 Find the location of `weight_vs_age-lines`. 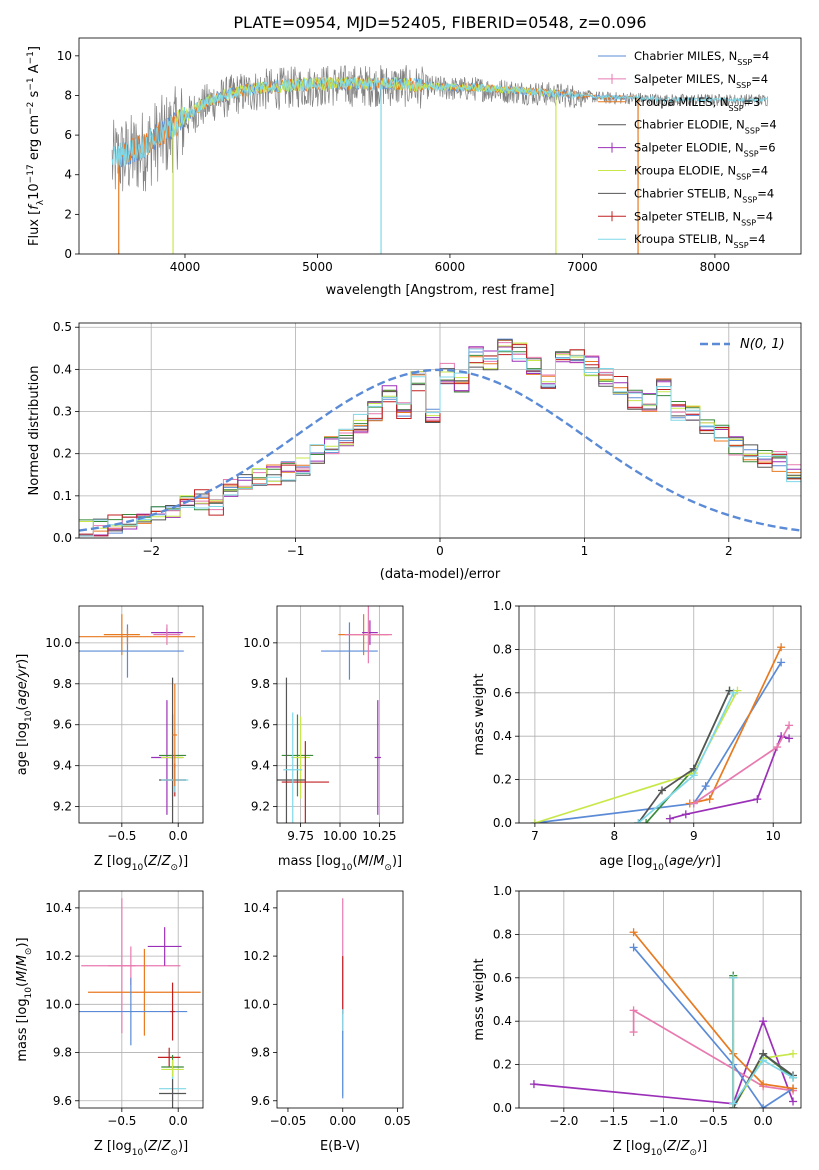

weight_vs_age-lines is located at coordinates (662, 733).